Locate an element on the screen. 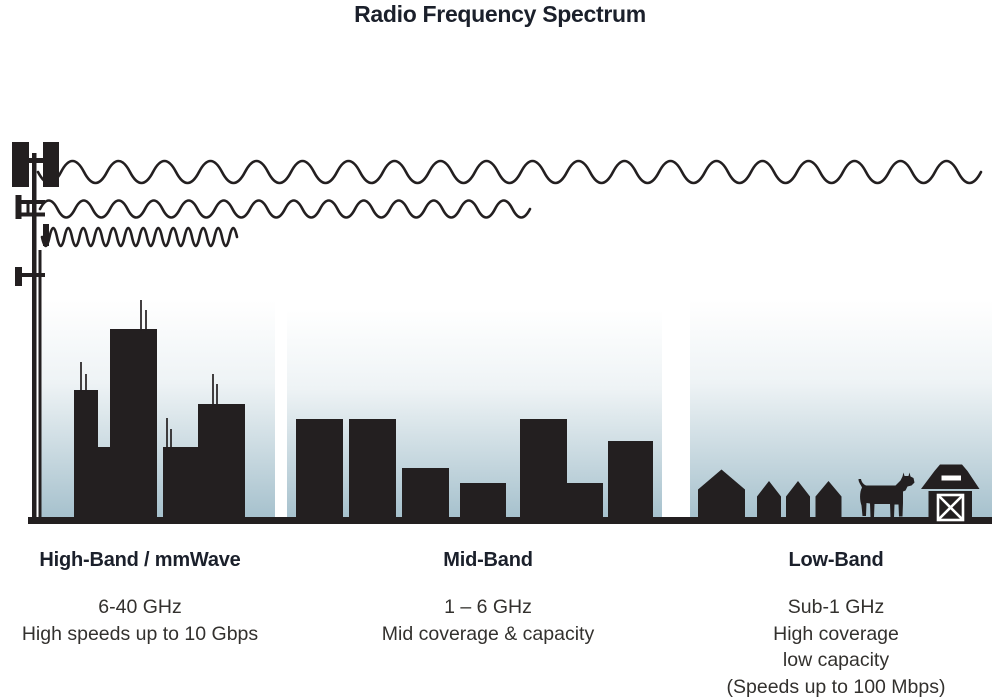 This screenshot has height=700, width=1000. midband-skyline-silhouette is located at coordinates (474, 469).